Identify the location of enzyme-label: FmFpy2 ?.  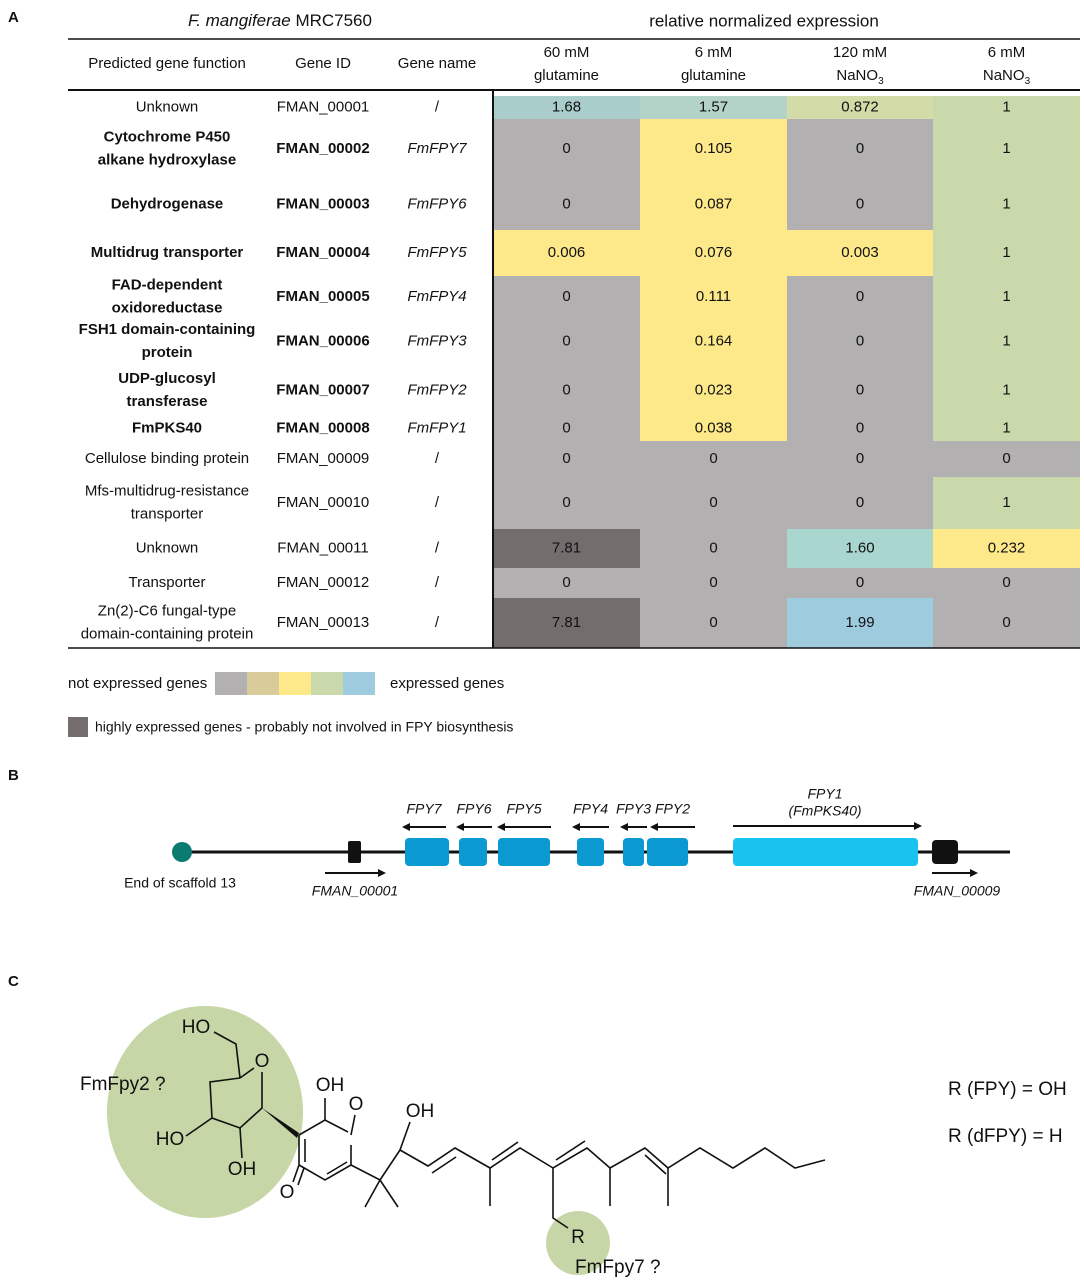
(123, 1084).